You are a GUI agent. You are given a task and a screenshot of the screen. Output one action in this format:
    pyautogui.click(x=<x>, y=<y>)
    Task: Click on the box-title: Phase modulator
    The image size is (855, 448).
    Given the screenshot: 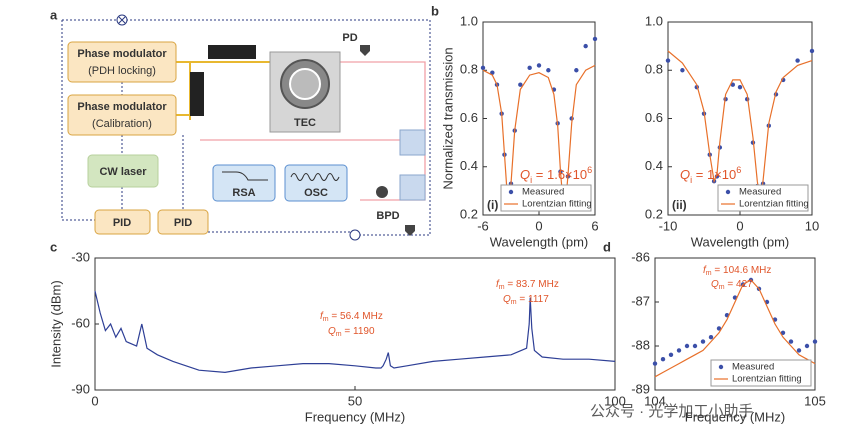 What is the action you would take?
    pyautogui.click(x=122, y=107)
    